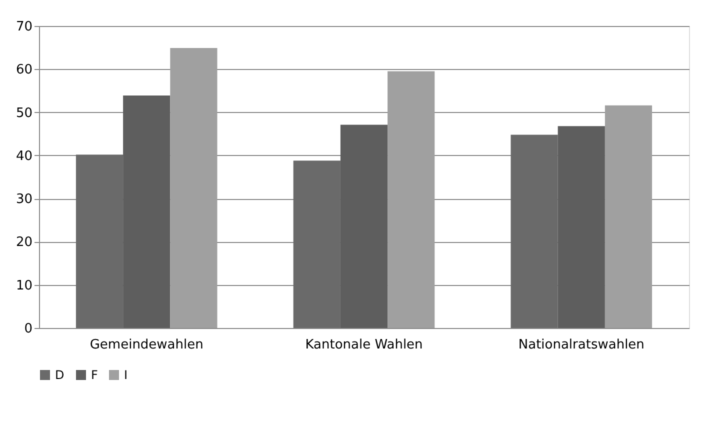  I want to click on y-tick-label: 50, so click(24, 113).